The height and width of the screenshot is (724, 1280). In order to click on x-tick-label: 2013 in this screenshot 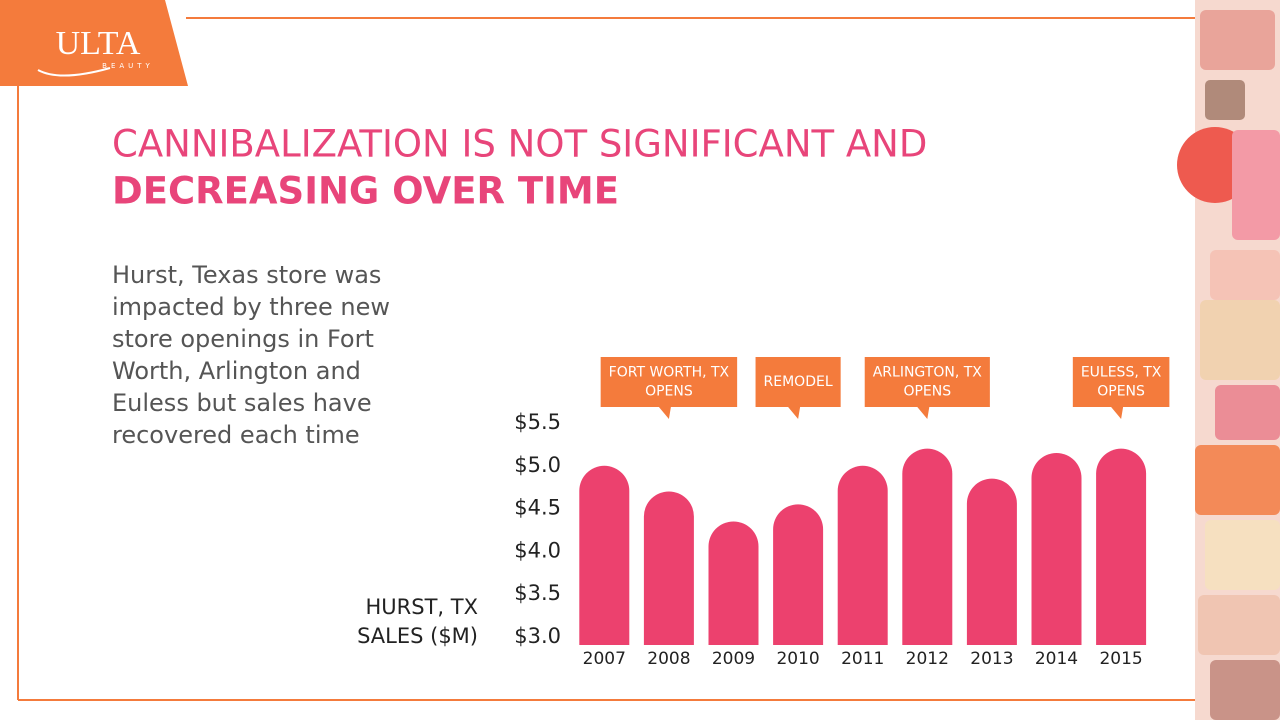, I will do `click(991, 659)`.